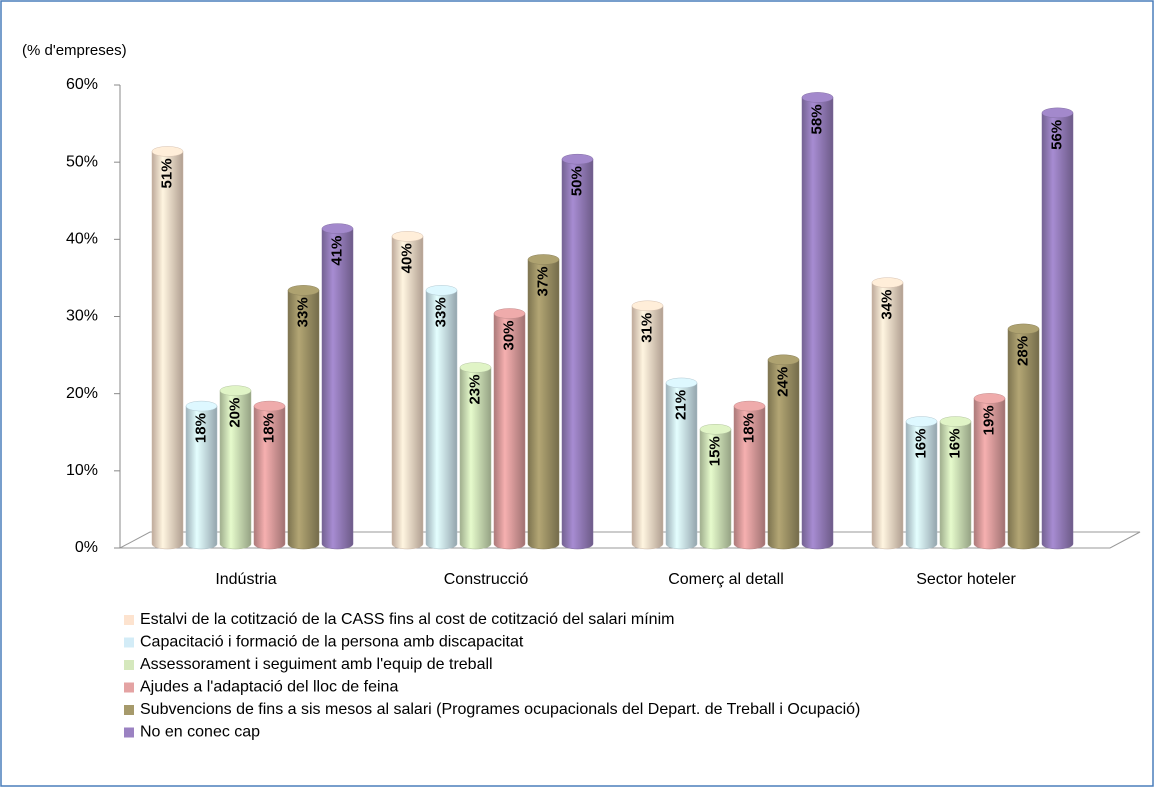 This screenshot has width=1155, height=788. Describe the element at coordinates (74, 50) in the screenshot. I see `y-axis-label: (% d'empreses)` at that location.